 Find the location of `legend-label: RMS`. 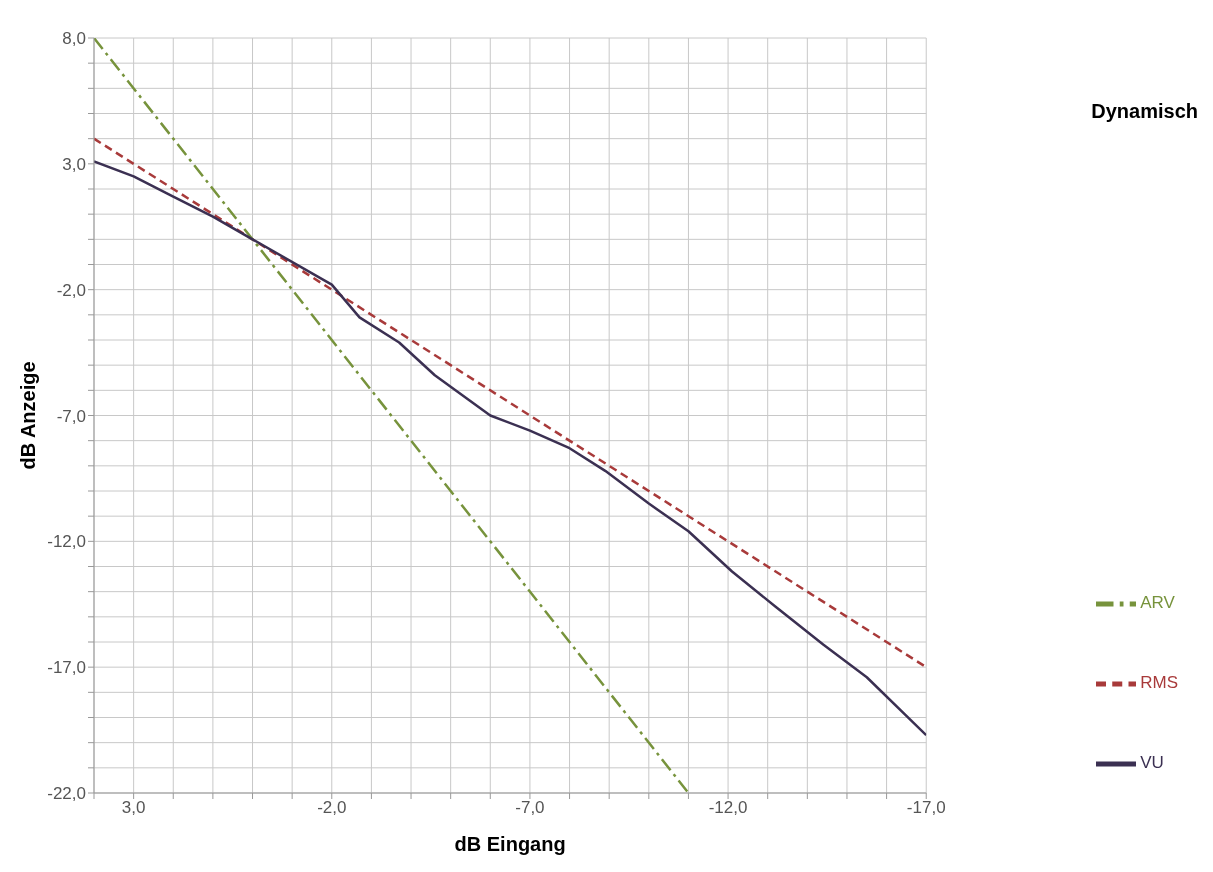

legend-label: RMS is located at coordinates (1159, 682).